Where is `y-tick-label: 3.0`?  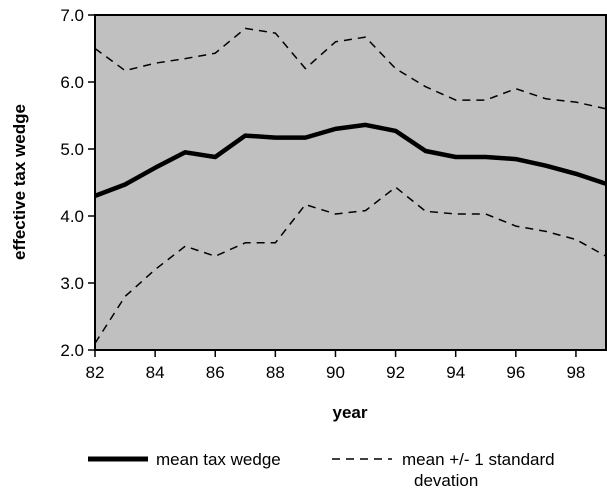
y-tick-label: 3.0 is located at coordinates (72, 283).